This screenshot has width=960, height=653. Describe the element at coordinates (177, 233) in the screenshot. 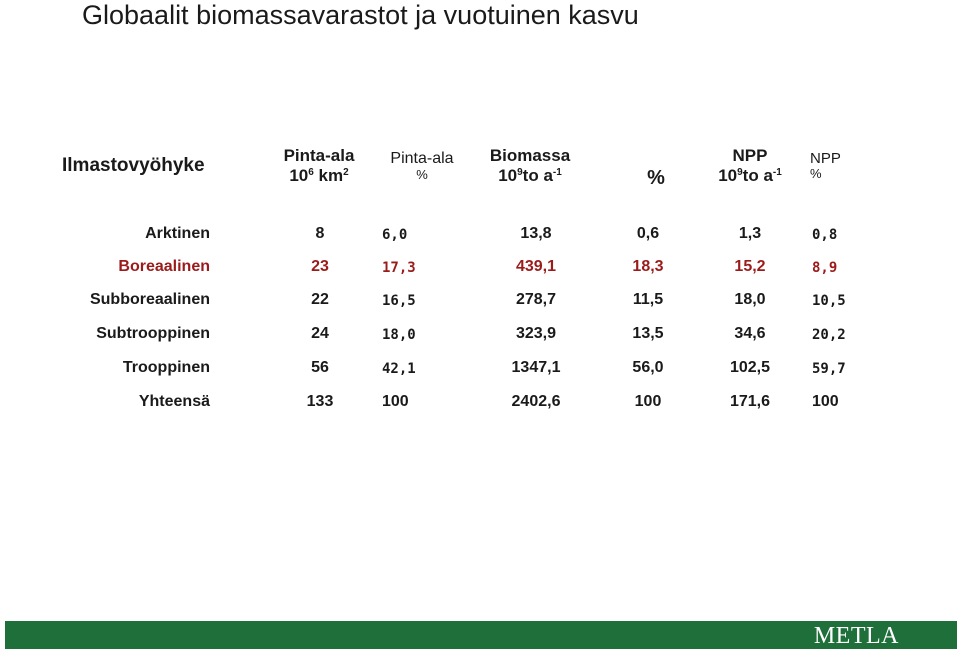

I see `zone-label: Arktinen` at that location.